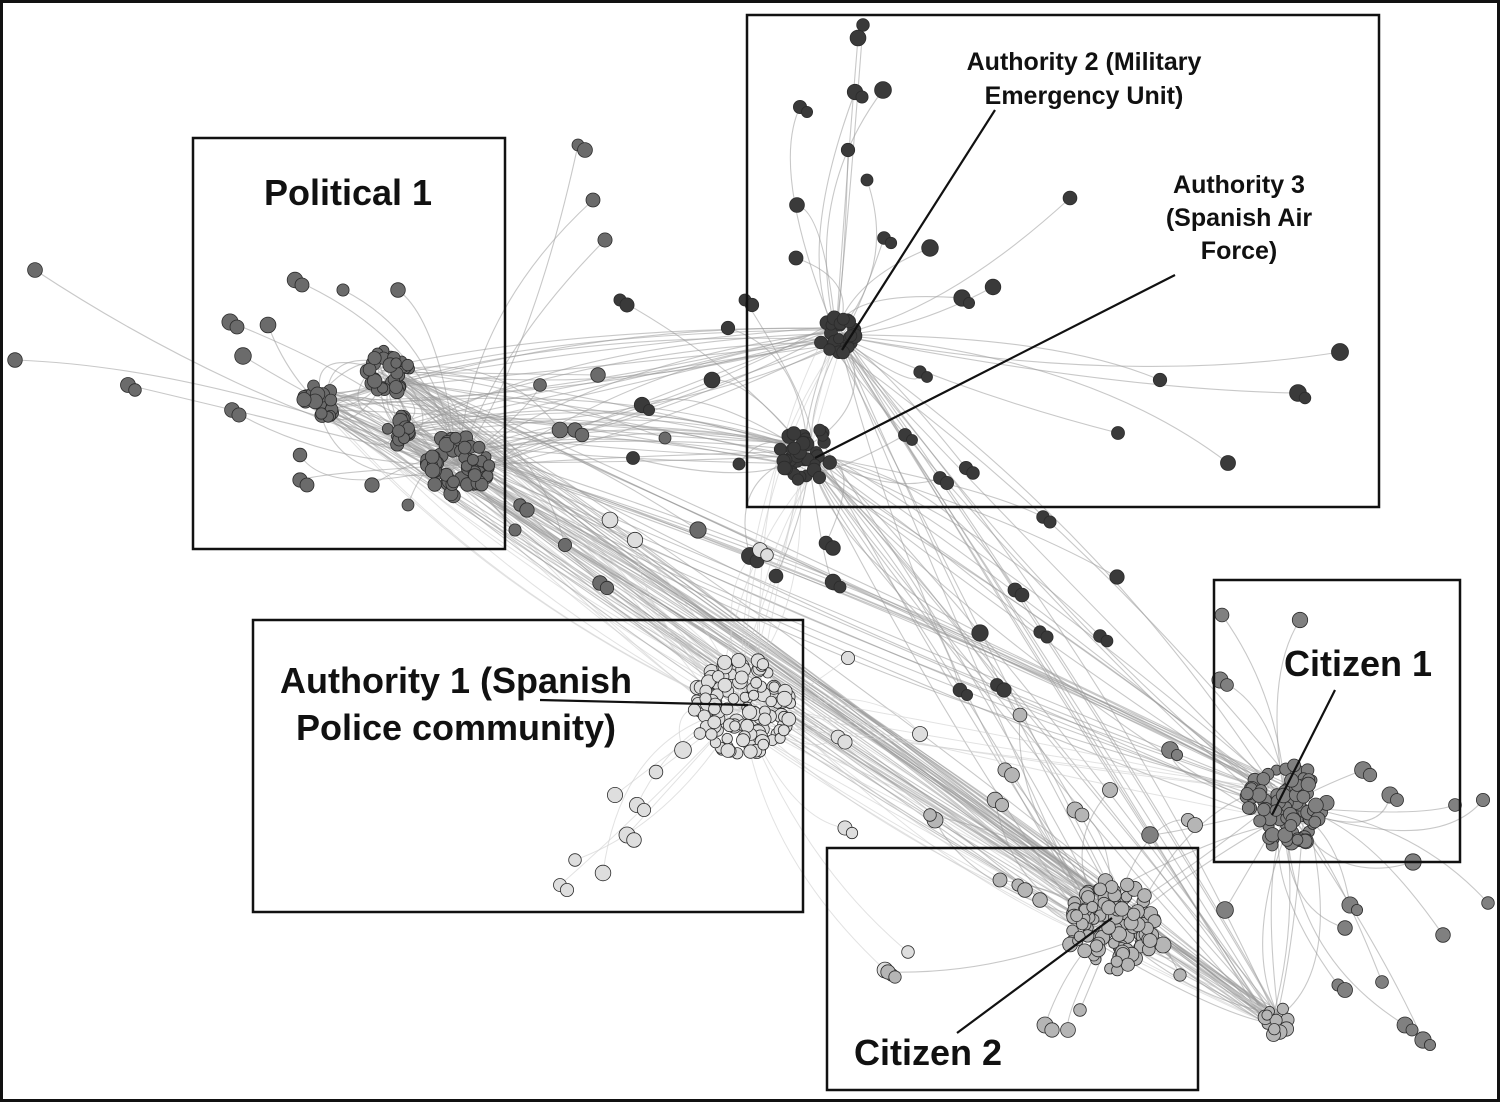 This screenshot has height=1102, width=1500. I want to click on authority2-label-line1: Authority 2 (Military, so click(1084, 62).